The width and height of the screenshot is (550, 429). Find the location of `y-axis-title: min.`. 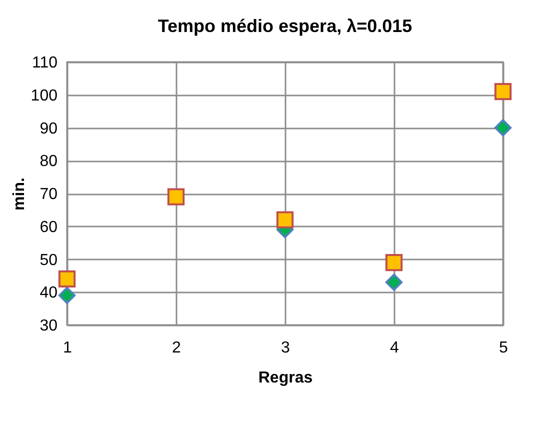

y-axis-title: min. is located at coordinates (19, 194).